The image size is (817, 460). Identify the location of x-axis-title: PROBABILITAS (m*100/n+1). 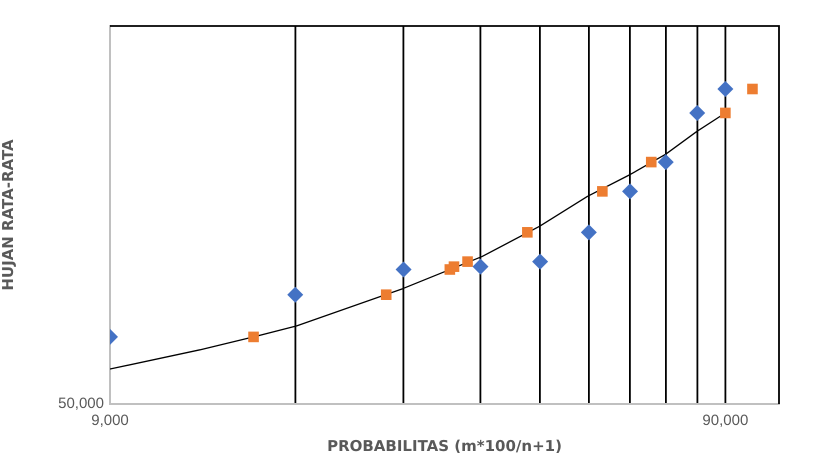
(444, 445).